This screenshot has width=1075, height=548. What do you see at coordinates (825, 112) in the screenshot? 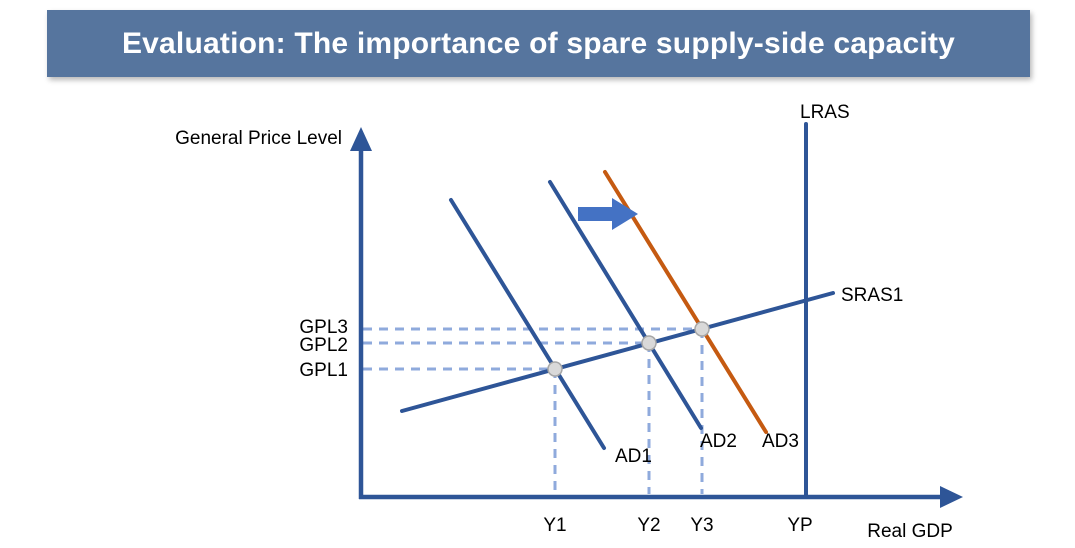
I see `lras-label: LRAS` at bounding box center [825, 112].